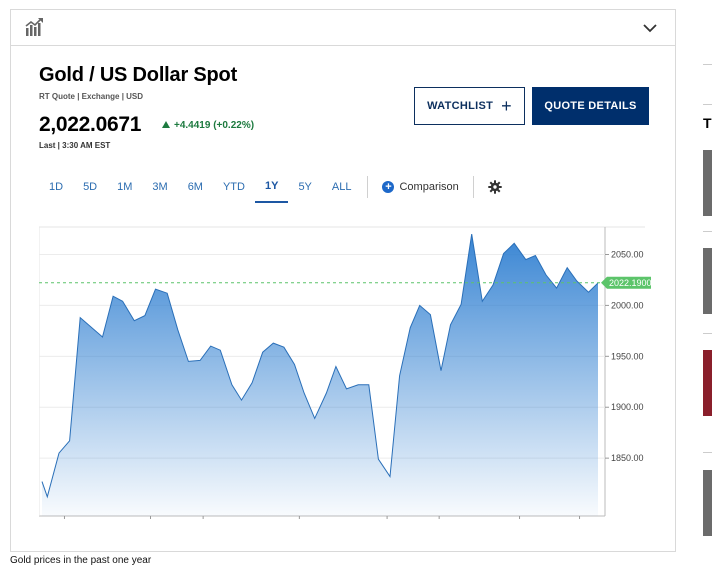 The width and height of the screenshot is (712, 571). I want to click on side-rail-heading: T, so click(707, 123).